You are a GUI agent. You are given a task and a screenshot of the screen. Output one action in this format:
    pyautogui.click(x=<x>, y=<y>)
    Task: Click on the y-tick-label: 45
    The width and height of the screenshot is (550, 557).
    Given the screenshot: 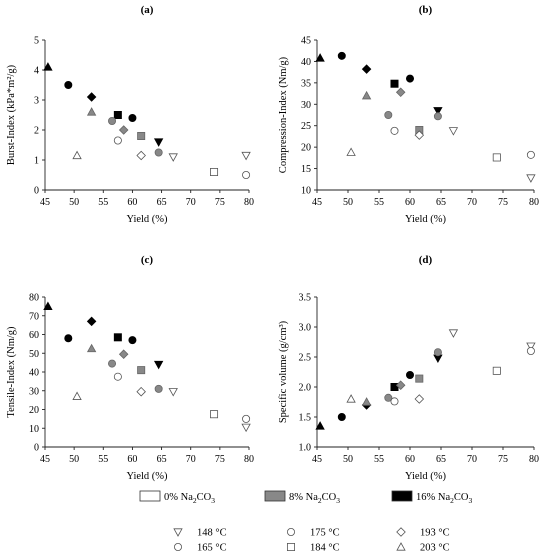 What is the action you would take?
    pyautogui.click(x=306, y=41)
    